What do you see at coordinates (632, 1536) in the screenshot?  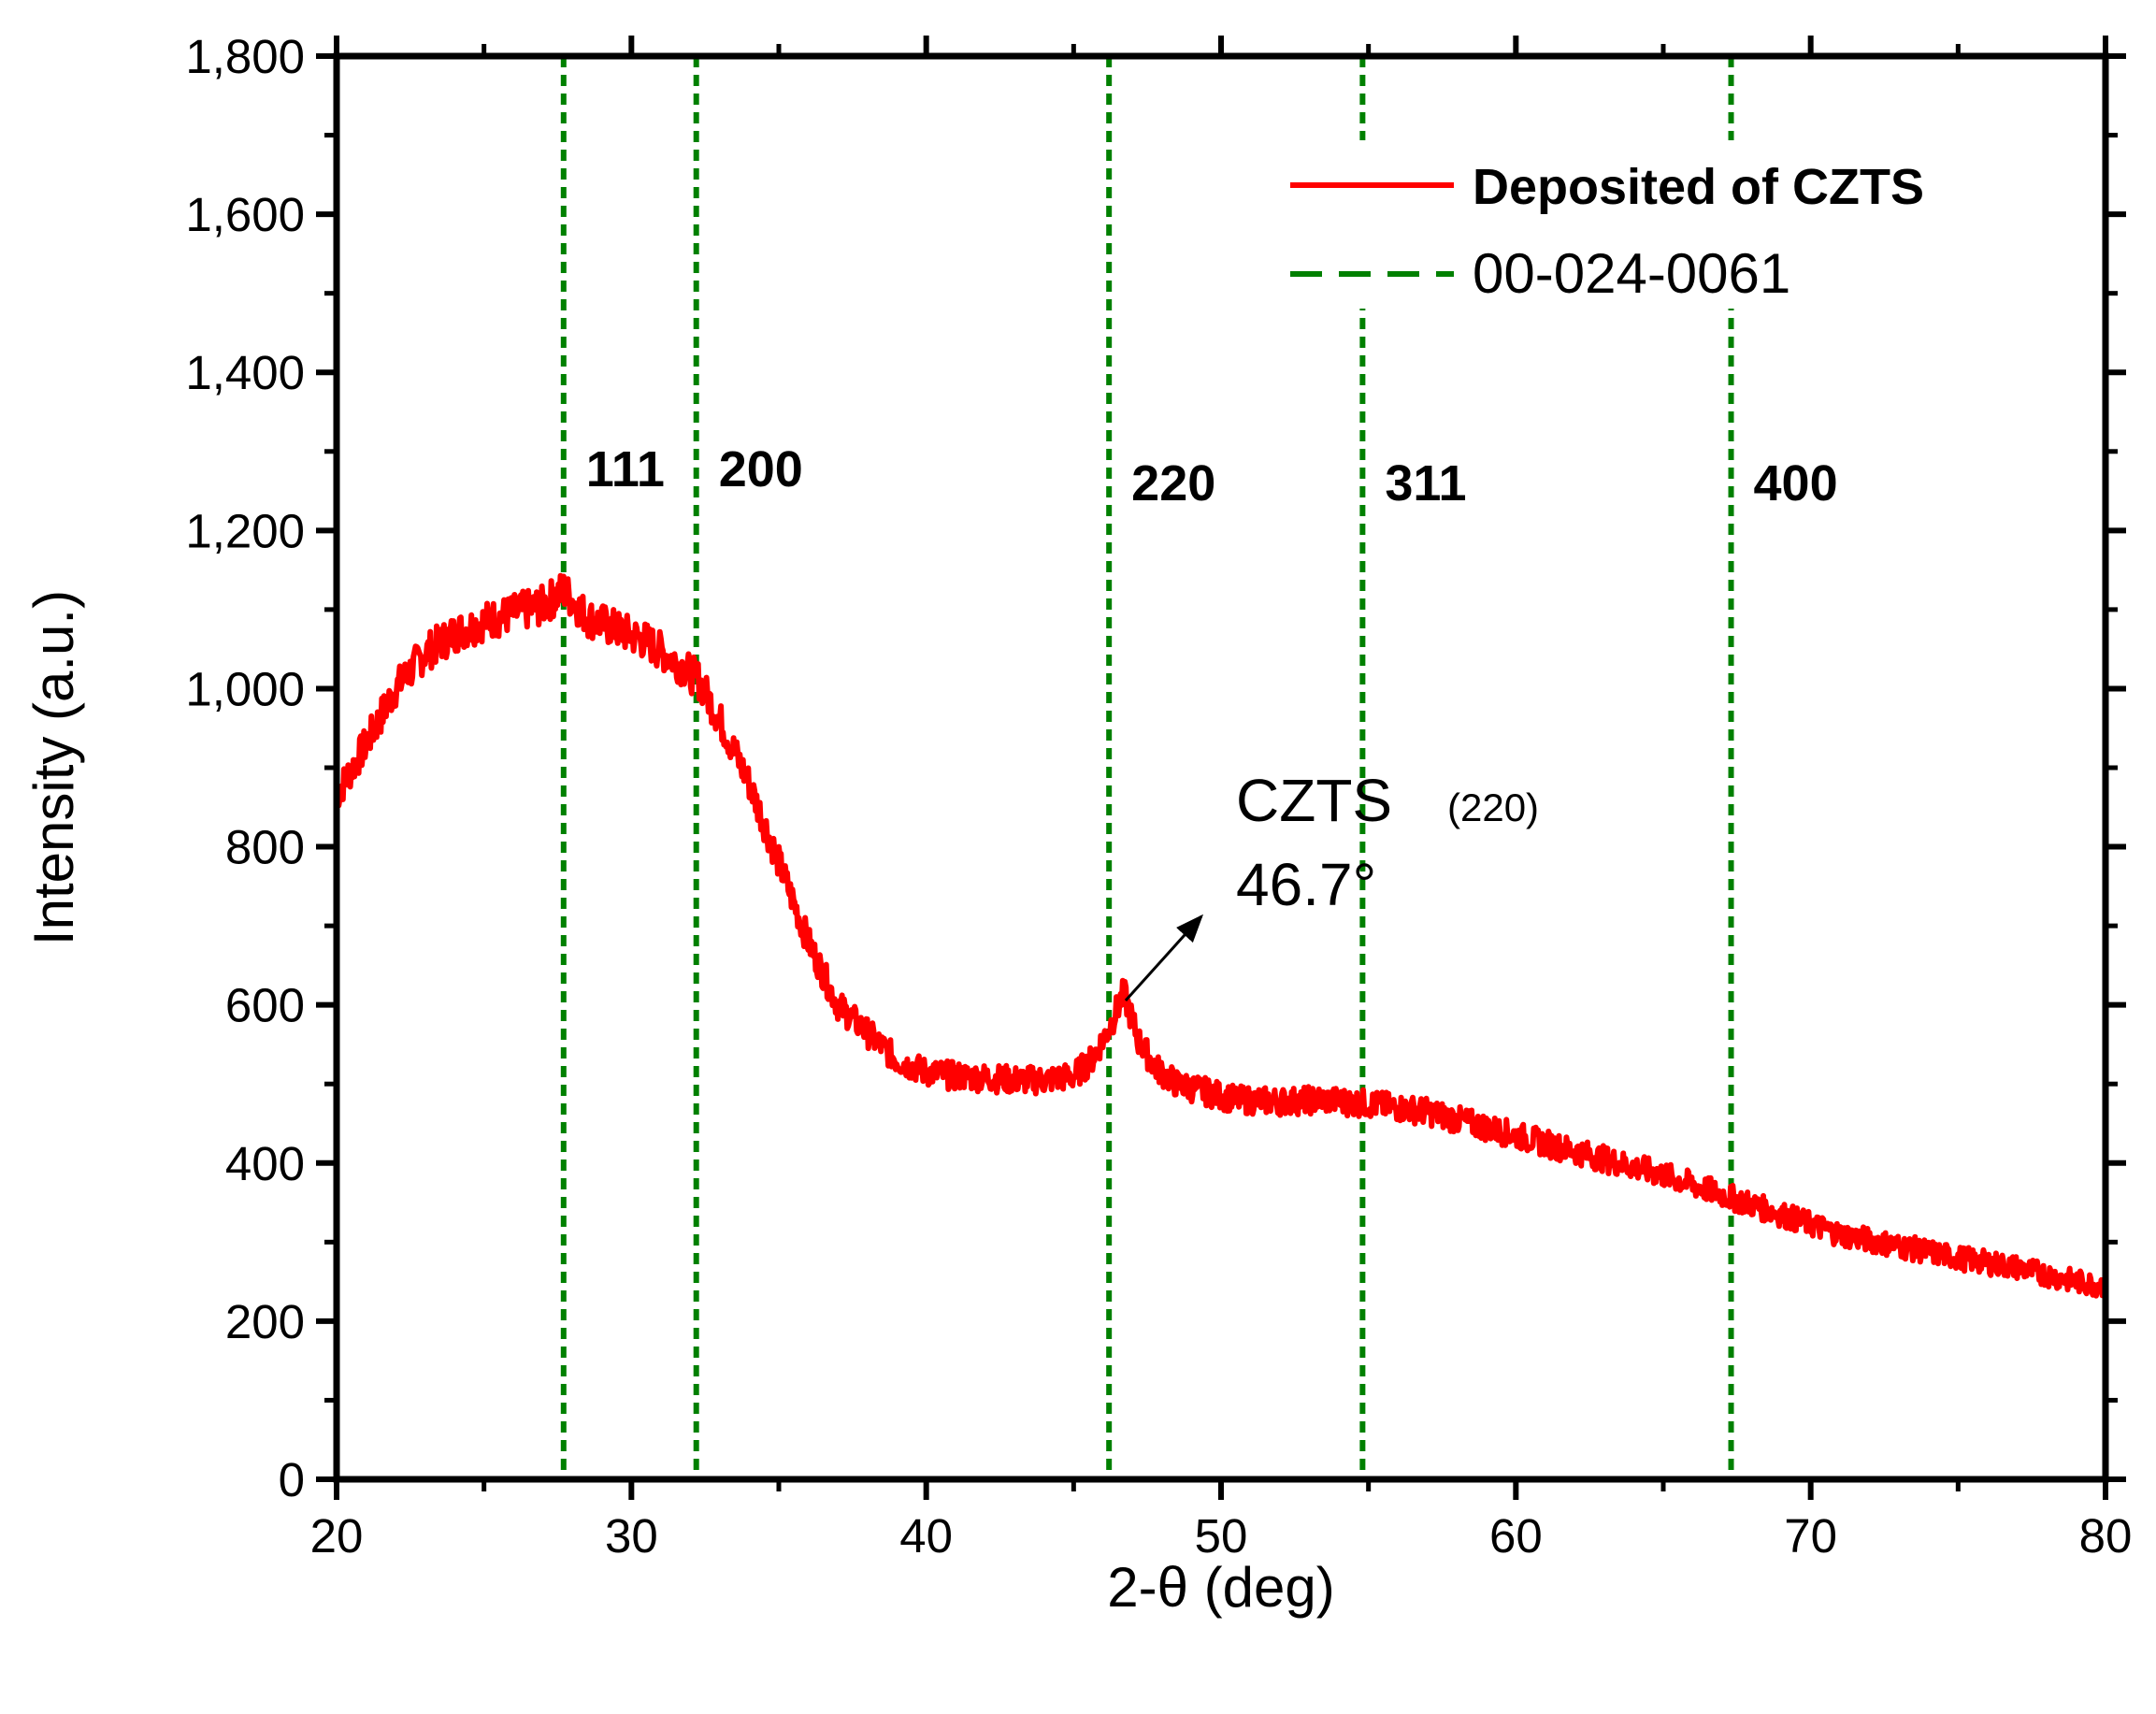 I see `x-tick-label: 30` at bounding box center [632, 1536].